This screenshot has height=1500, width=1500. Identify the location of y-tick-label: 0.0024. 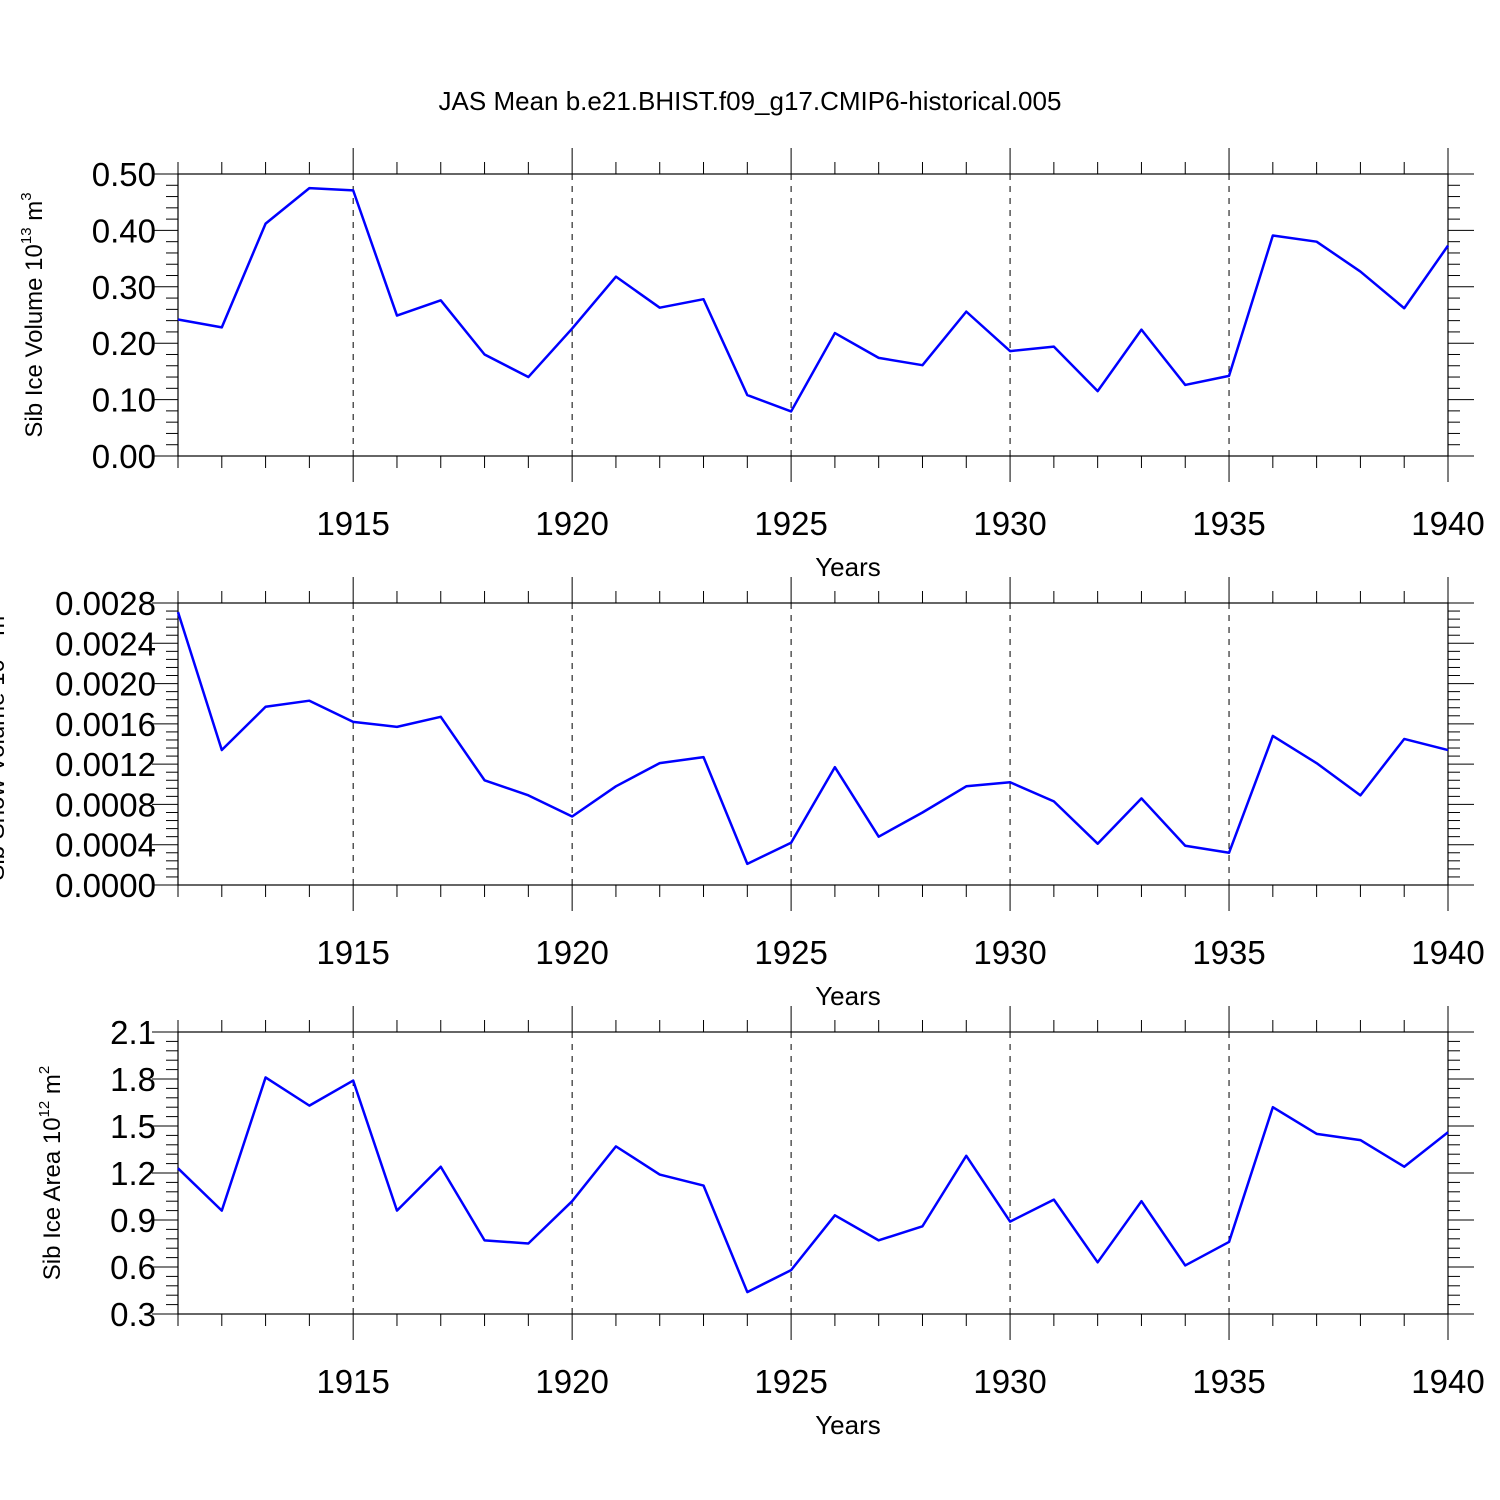
(105, 643).